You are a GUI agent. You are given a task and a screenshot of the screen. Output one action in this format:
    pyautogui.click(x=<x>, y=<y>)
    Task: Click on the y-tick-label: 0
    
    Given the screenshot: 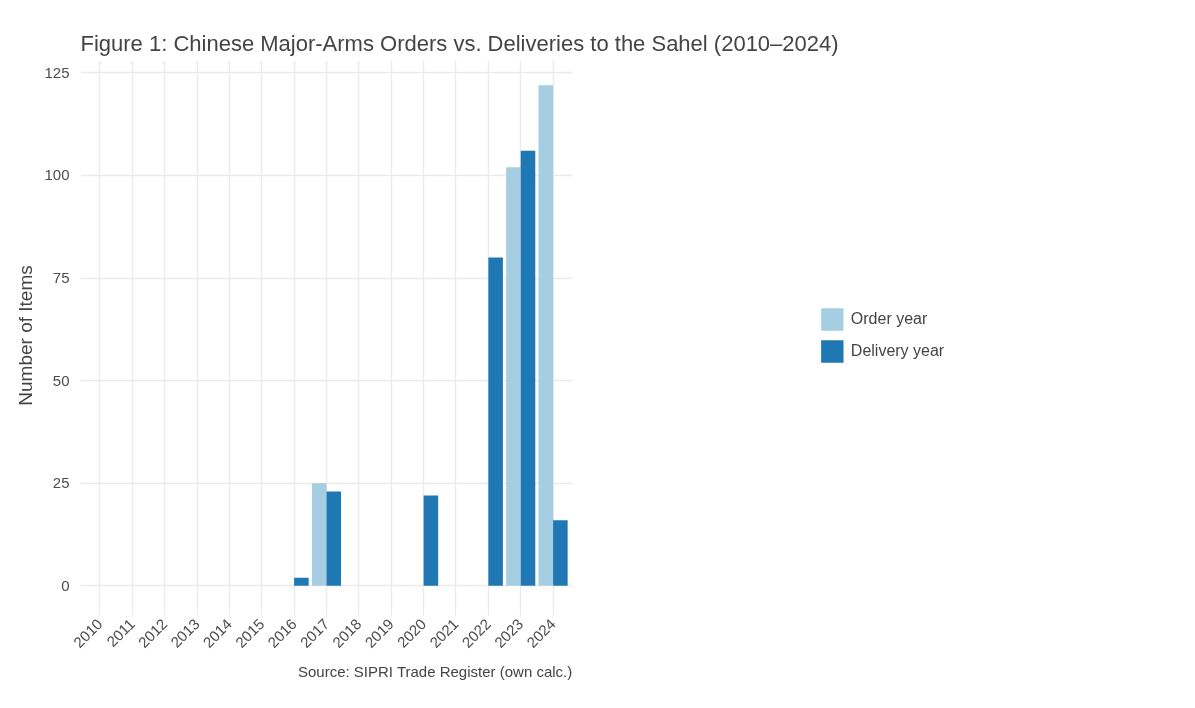 What is the action you would take?
    pyautogui.click(x=65, y=585)
    